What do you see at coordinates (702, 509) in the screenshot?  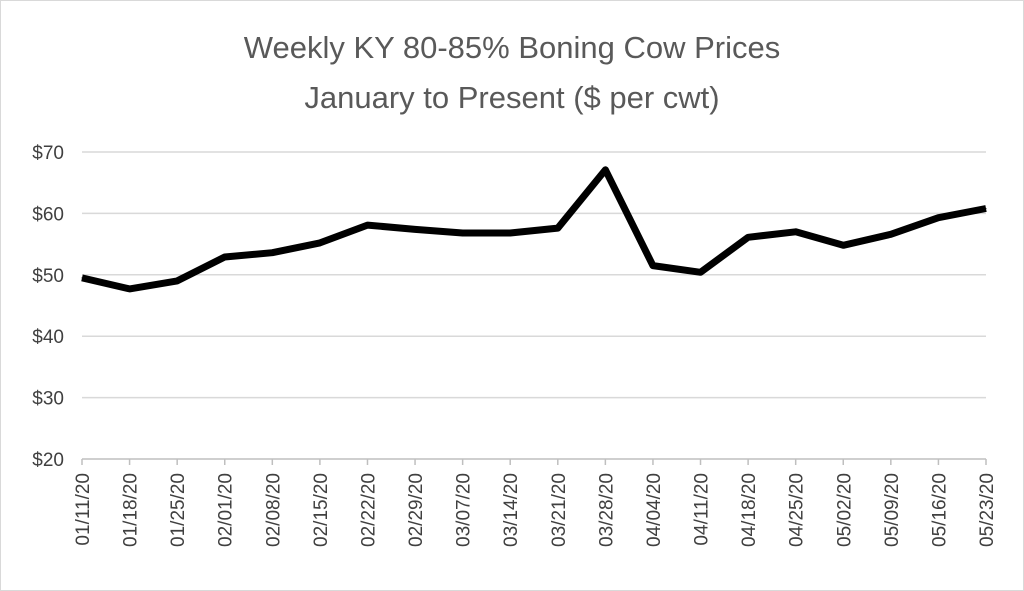 I see `x-tick-label: 04/11/20` at bounding box center [702, 509].